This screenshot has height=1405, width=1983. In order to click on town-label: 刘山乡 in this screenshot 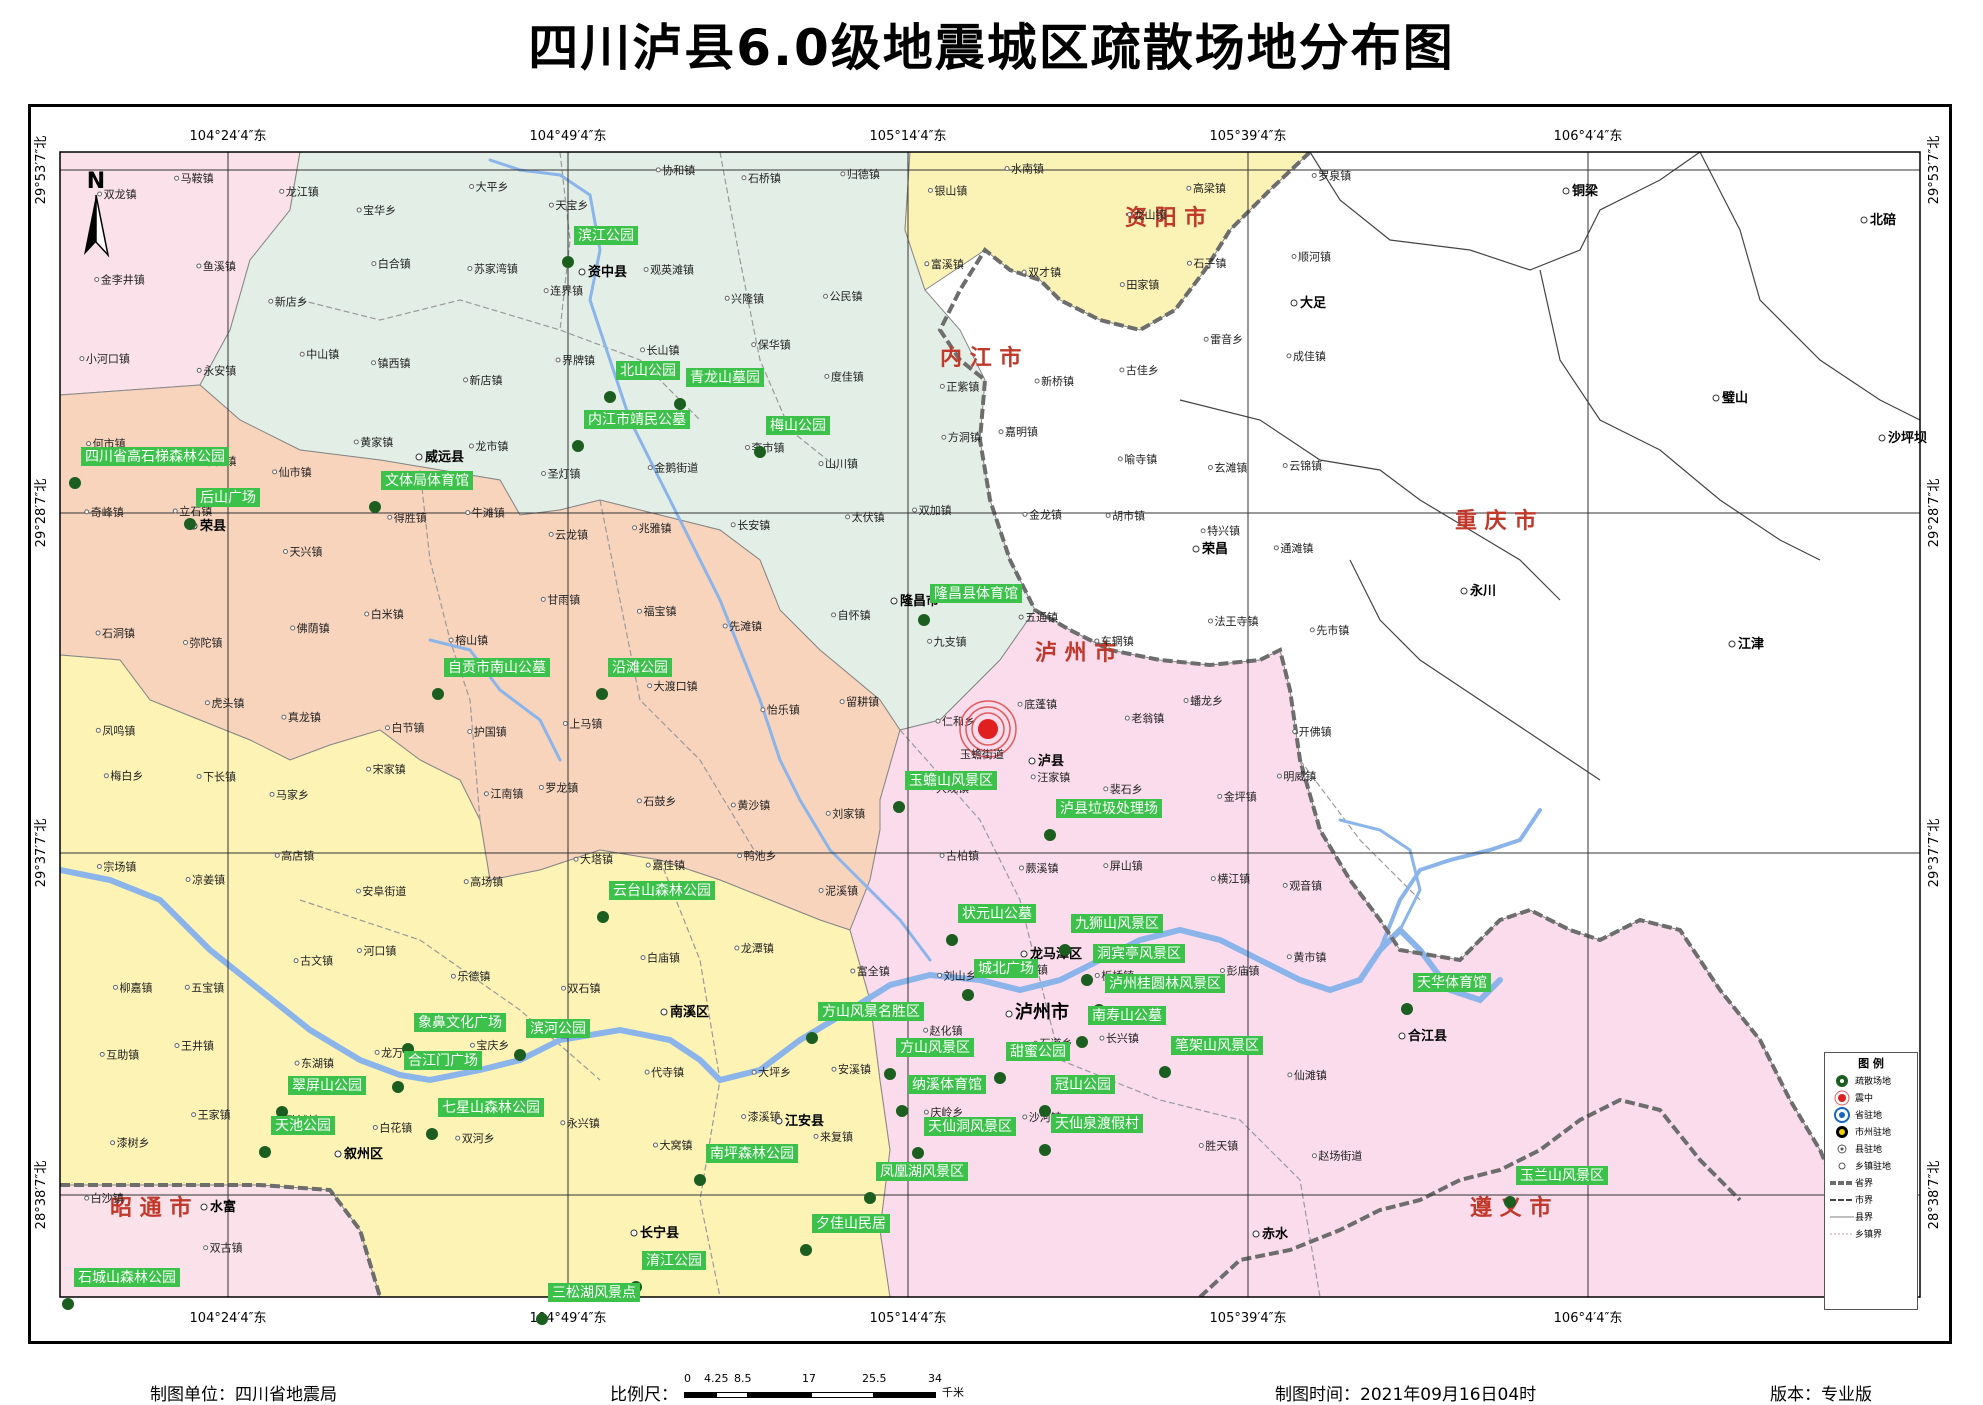, I will do `click(960, 975)`.